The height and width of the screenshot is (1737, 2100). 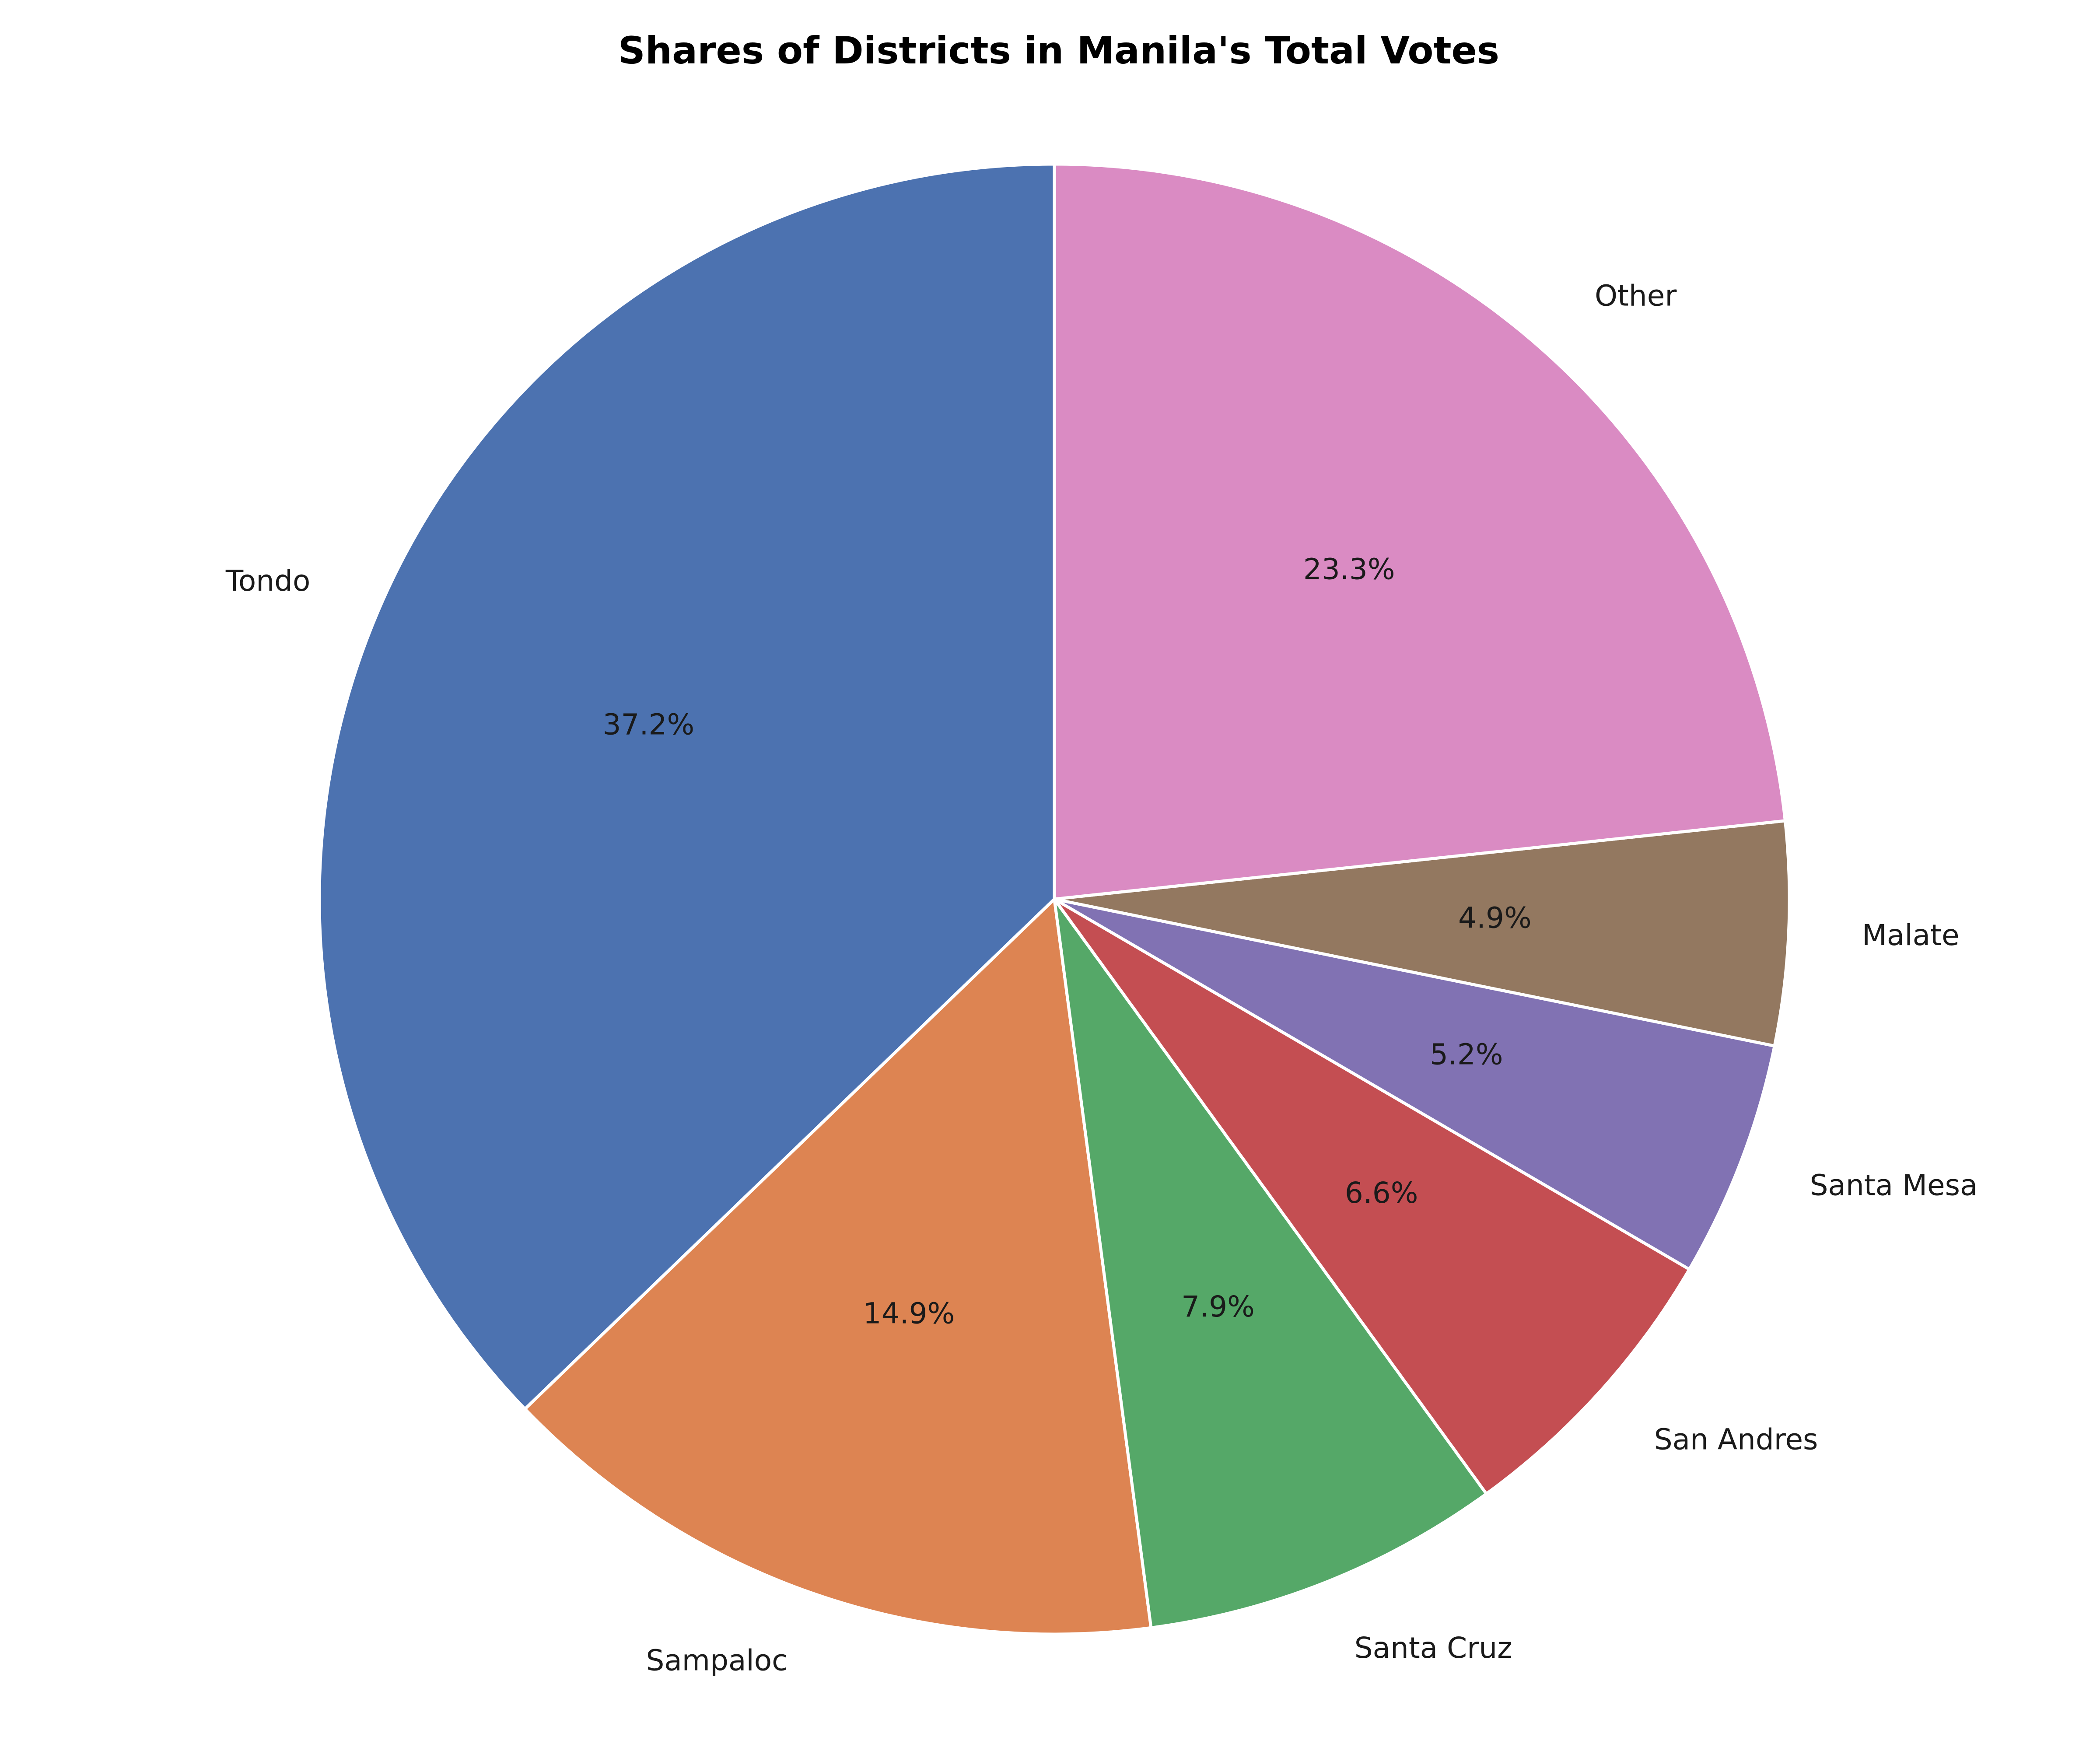 I want to click on pct-label-santa-mesa: 5.2%, so click(x=1466, y=1054).